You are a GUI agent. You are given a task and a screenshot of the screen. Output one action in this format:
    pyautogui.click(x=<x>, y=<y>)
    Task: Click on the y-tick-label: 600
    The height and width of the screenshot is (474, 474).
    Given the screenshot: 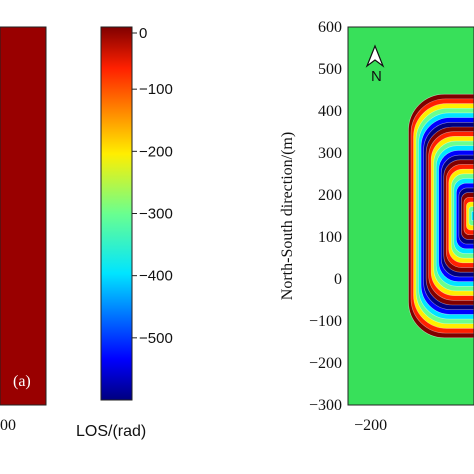 What is the action you would take?
    pyautogui.click(x=330, y=27)
    